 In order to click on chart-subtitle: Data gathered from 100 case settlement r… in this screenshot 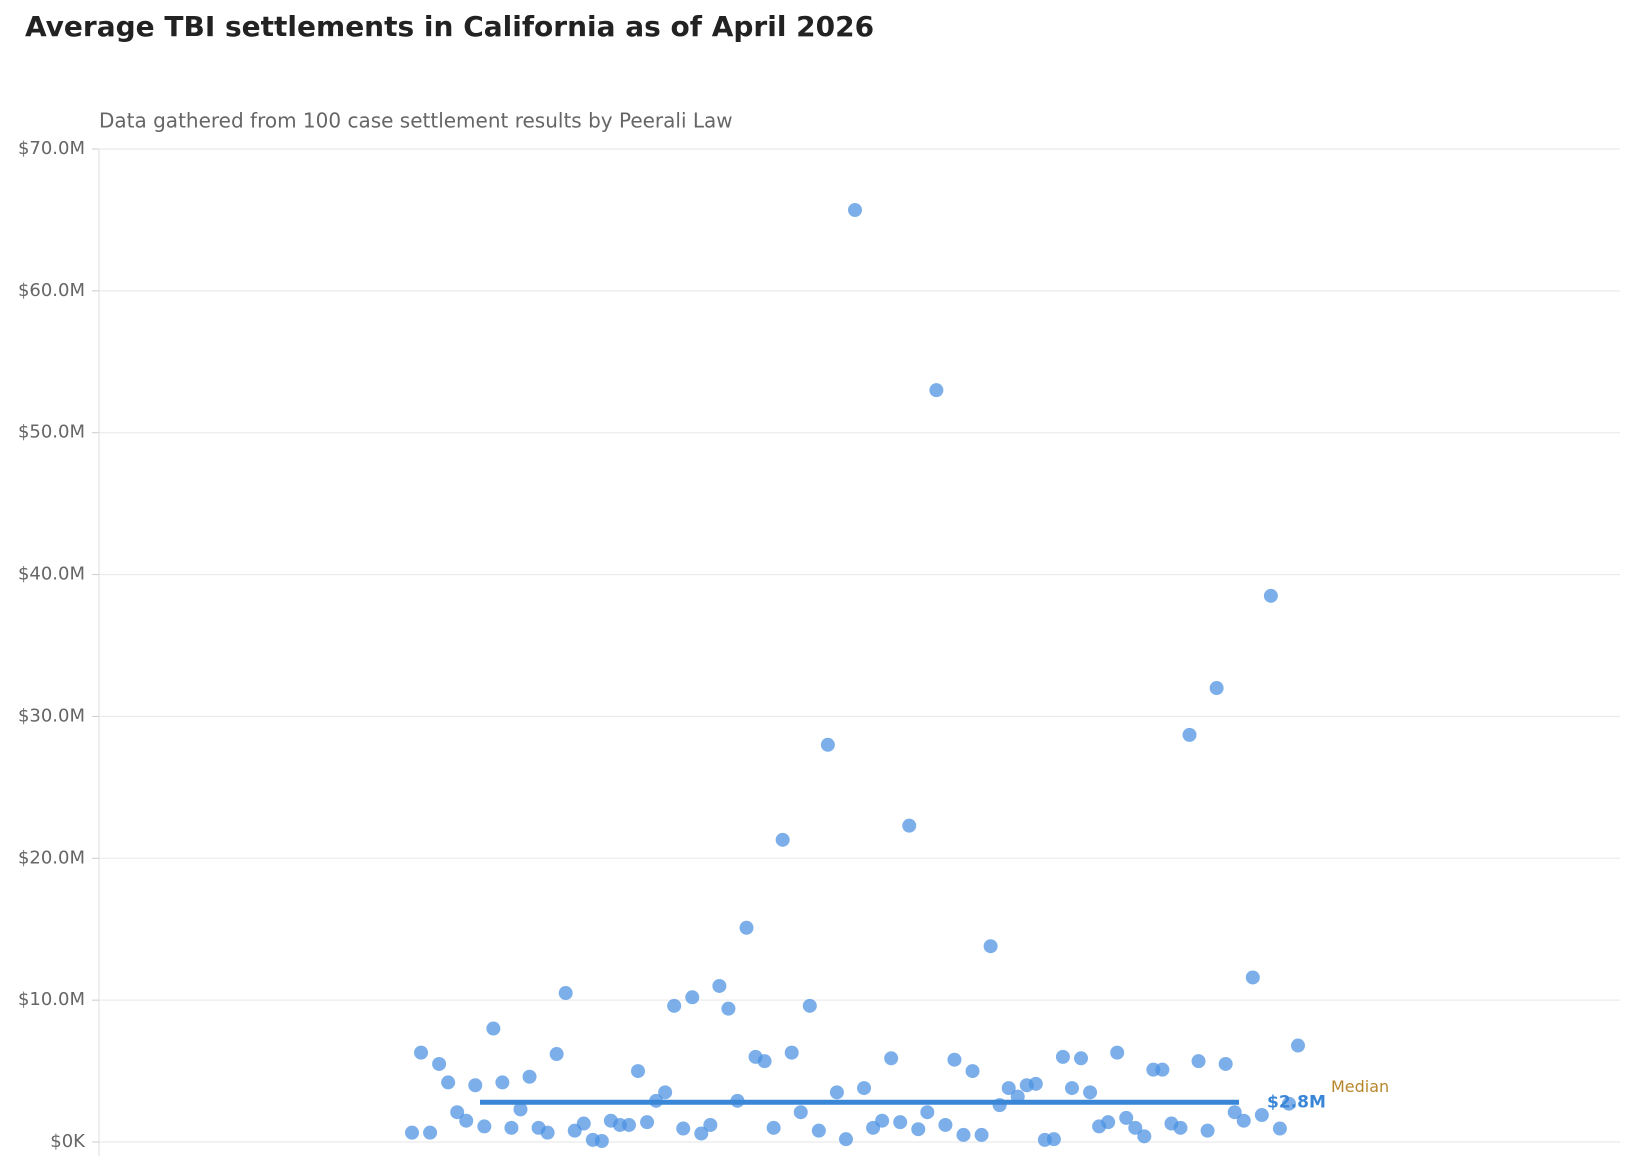, I will do `click(416, 121)`.